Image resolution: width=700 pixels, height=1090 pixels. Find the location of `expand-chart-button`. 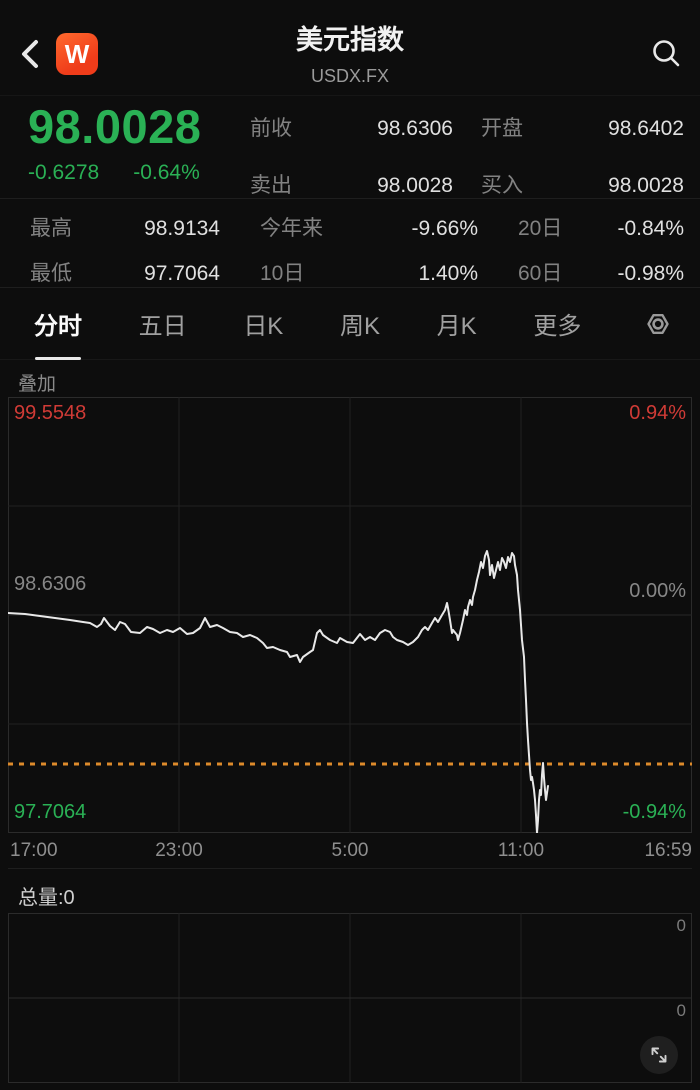

expand-chart-button is located at coordinates (659, 1055).